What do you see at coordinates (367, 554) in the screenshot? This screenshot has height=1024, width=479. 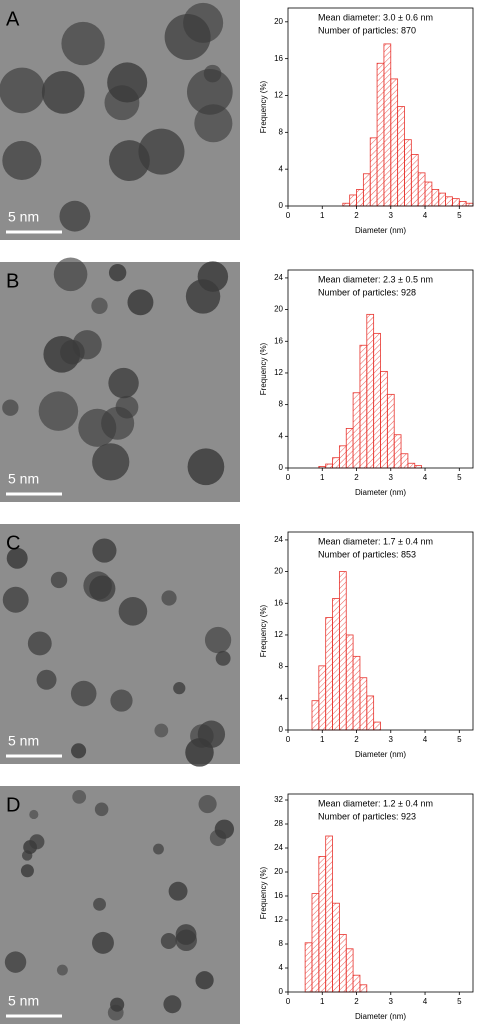 I see `annotation: Number of particles: 853` at bounding box center [367, 554].